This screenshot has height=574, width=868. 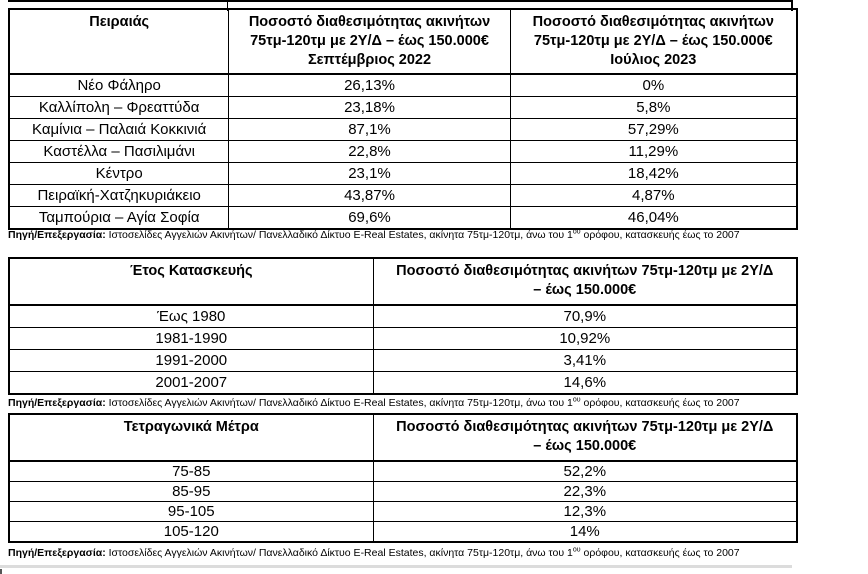 What do you see at coordinates (191, 383) in the screenshot?
I see `cell-year-range: 2001-2007` at bounding box center [191, 383].